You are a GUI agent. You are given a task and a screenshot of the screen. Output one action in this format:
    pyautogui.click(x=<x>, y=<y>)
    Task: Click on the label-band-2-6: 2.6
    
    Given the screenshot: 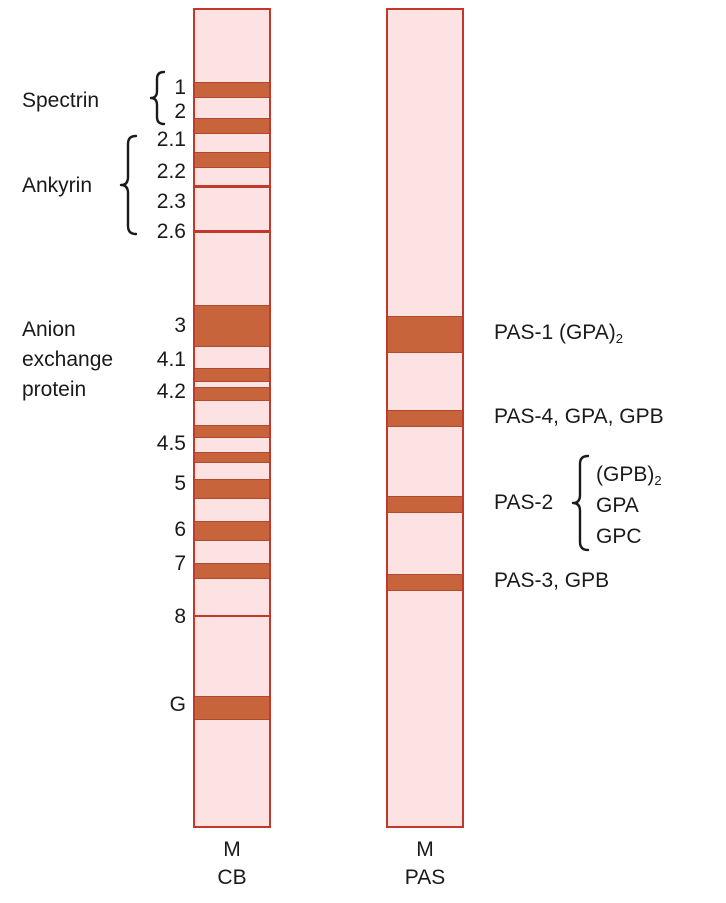 What is the action you would take?
    pyautogui.click(x=171, y=231)
    